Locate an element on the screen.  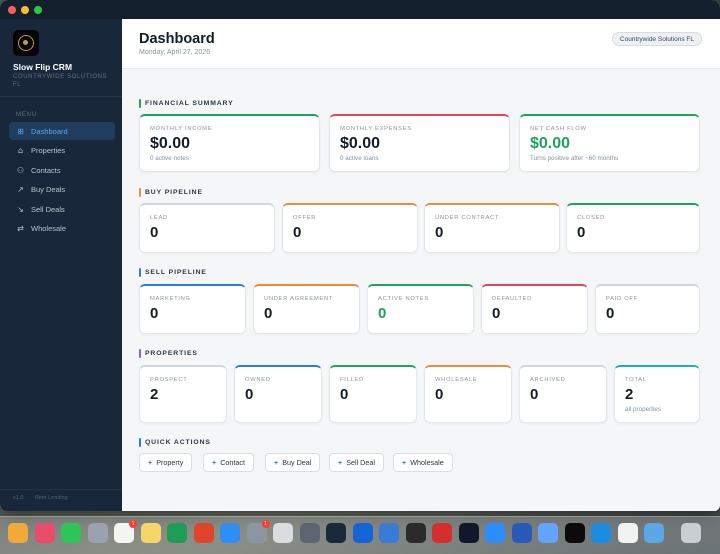
print-icon is located at coordinates (521, 533).